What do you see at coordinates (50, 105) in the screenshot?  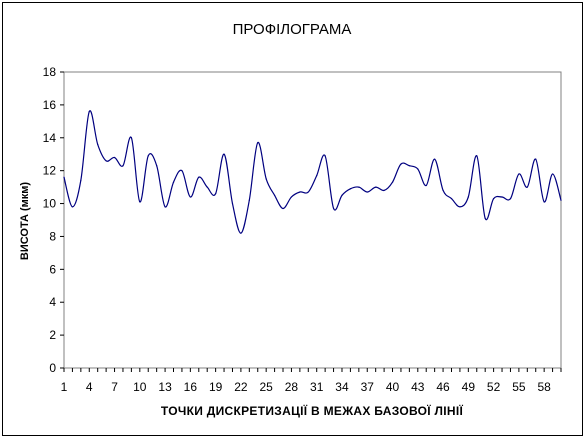 I see `y-tick-label: 16` at bounding box center [50, 105].